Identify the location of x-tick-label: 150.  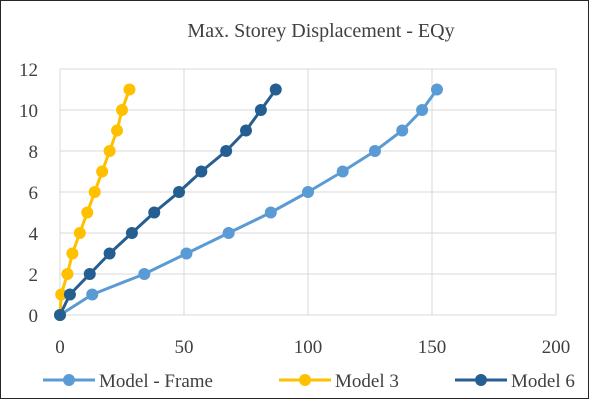
(432, 347).